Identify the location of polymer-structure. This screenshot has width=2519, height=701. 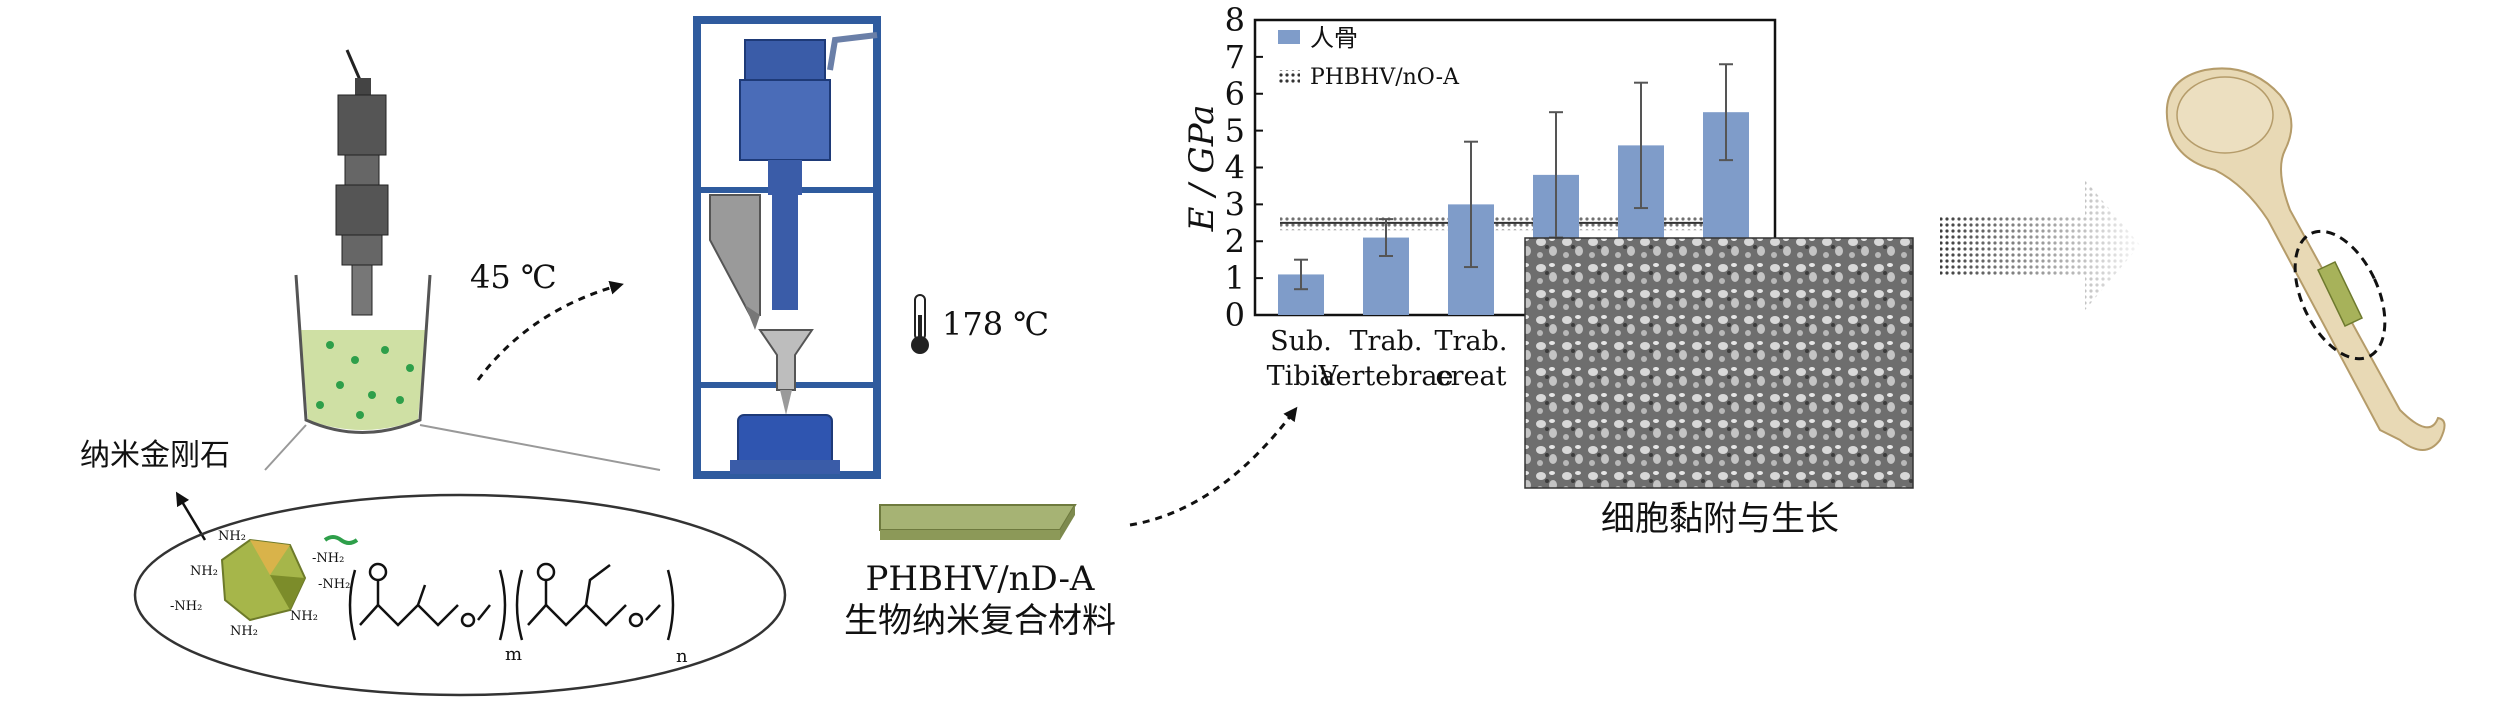
(511, 601).